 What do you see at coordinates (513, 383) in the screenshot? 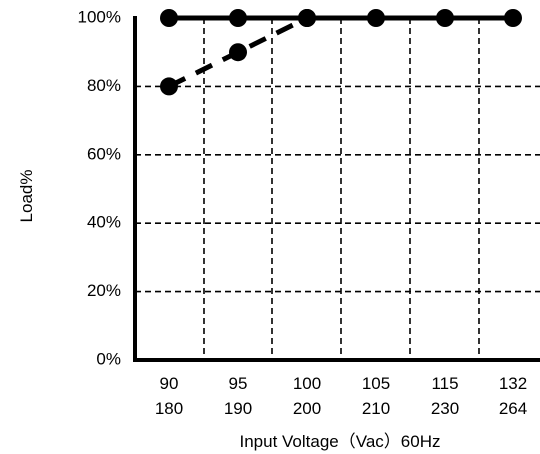
I see `x-tick-label-line1: 132` at bounding box center [513, 383].